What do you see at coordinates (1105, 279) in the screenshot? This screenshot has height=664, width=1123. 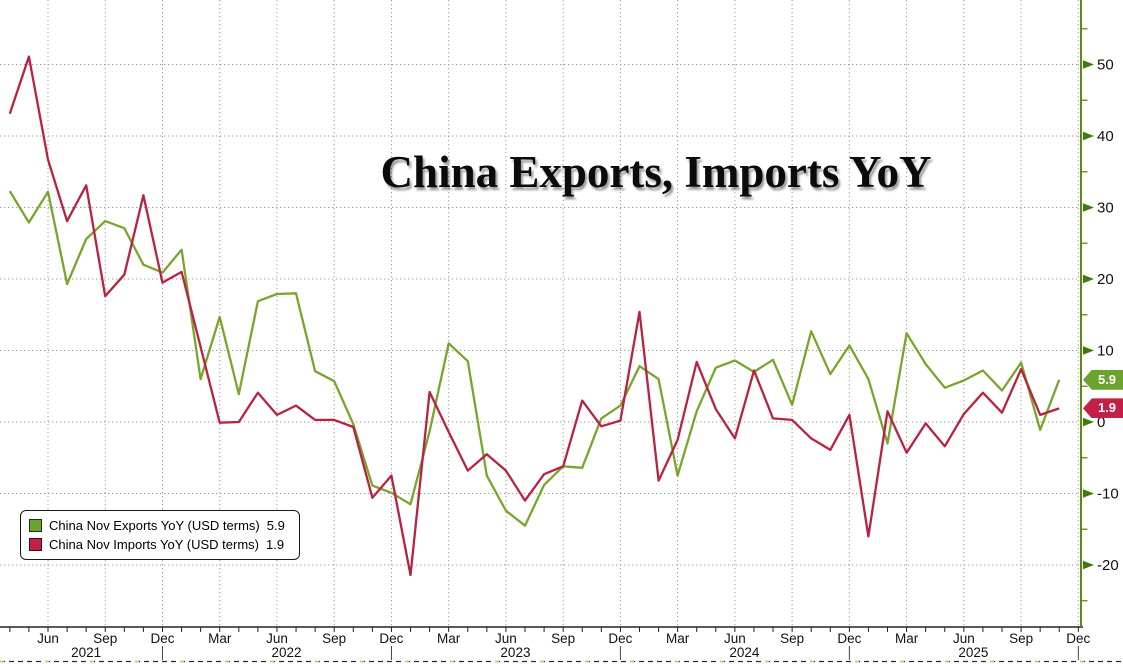 I see `svg-text: 20` at bounding box center [1105, 279].